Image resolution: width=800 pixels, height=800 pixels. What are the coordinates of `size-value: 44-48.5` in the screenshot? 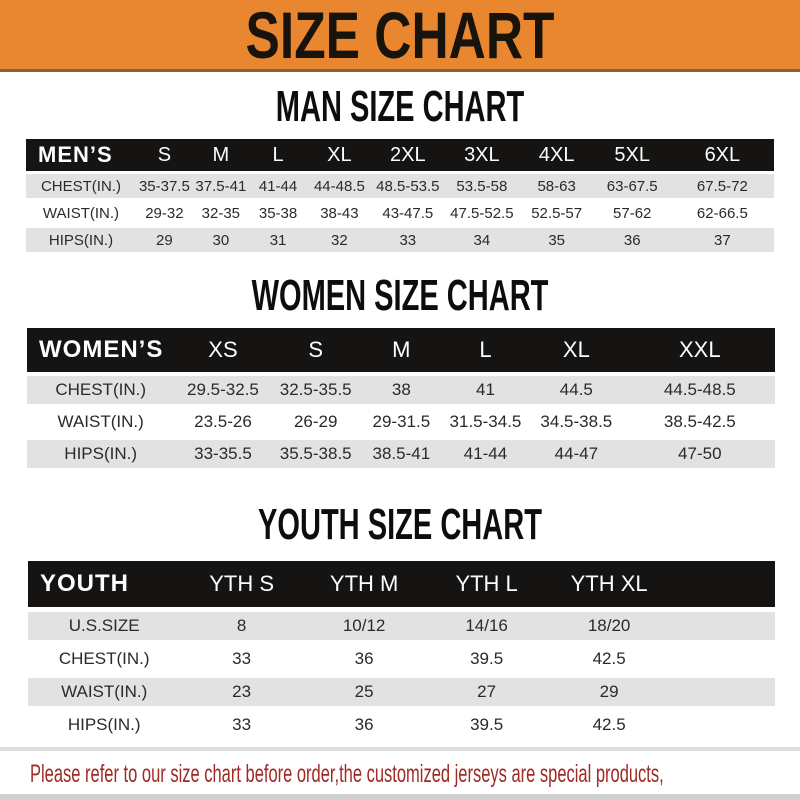 It's located at (339, 186).